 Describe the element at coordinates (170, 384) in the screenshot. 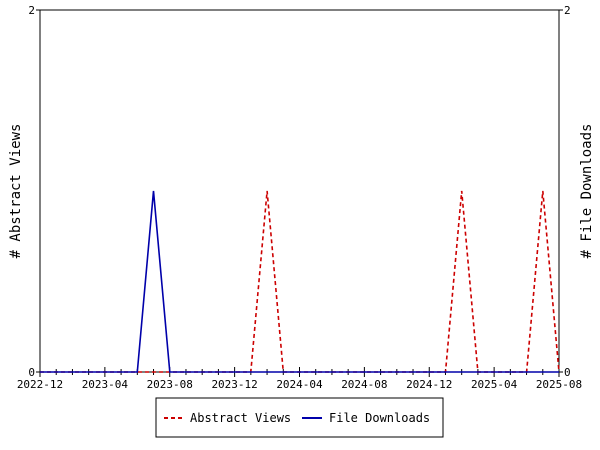

I see `x-tick-label: 2023-08` at that location.